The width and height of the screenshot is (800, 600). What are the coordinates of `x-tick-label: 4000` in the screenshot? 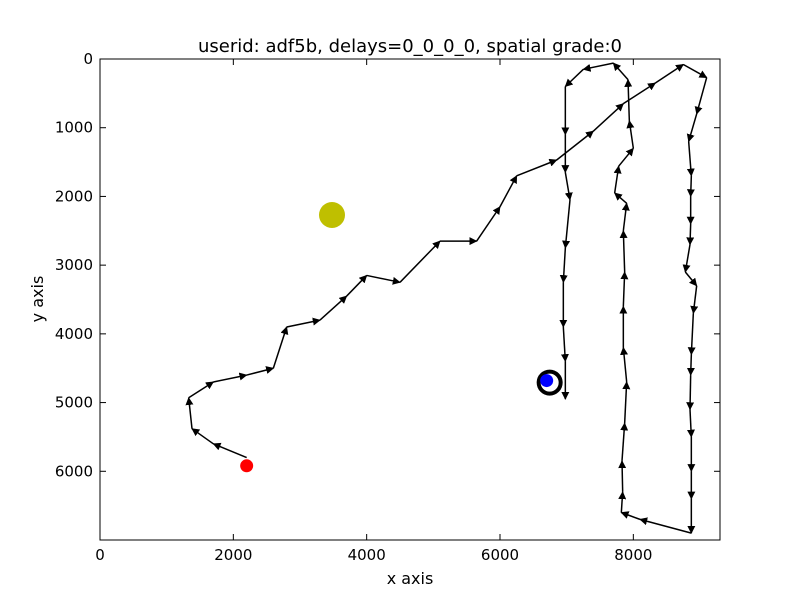 It's located at (367, 555).